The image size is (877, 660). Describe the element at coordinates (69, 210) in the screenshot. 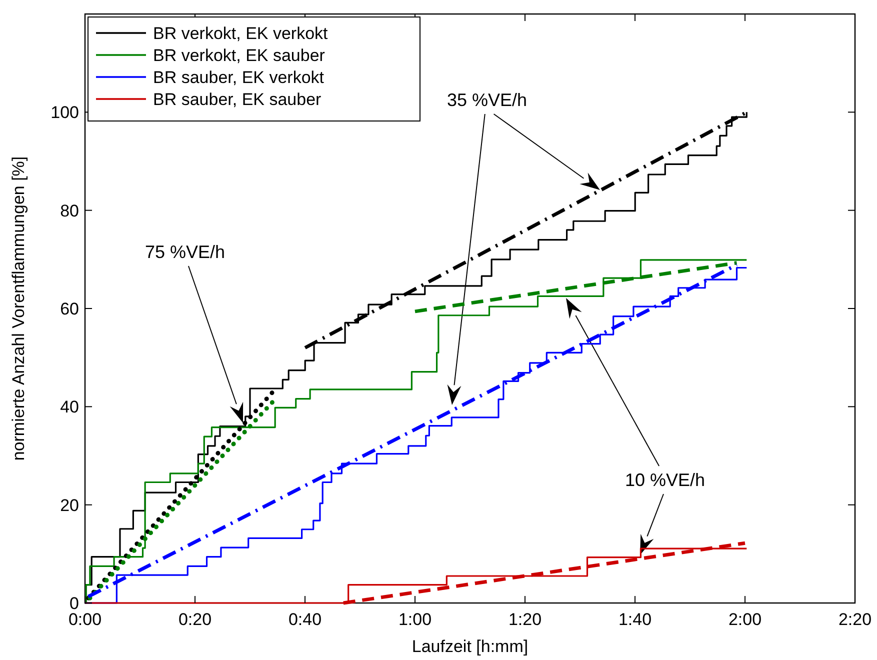

I see `y-tick-label: 80` at that location.